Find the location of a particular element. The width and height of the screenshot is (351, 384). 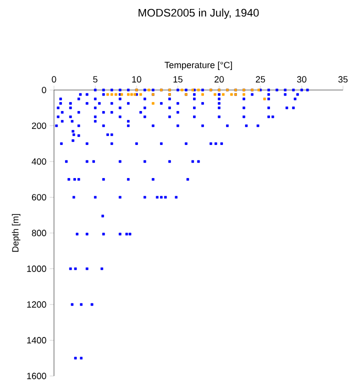

x-tick-label: 35 is located at coordinates (343, 79).